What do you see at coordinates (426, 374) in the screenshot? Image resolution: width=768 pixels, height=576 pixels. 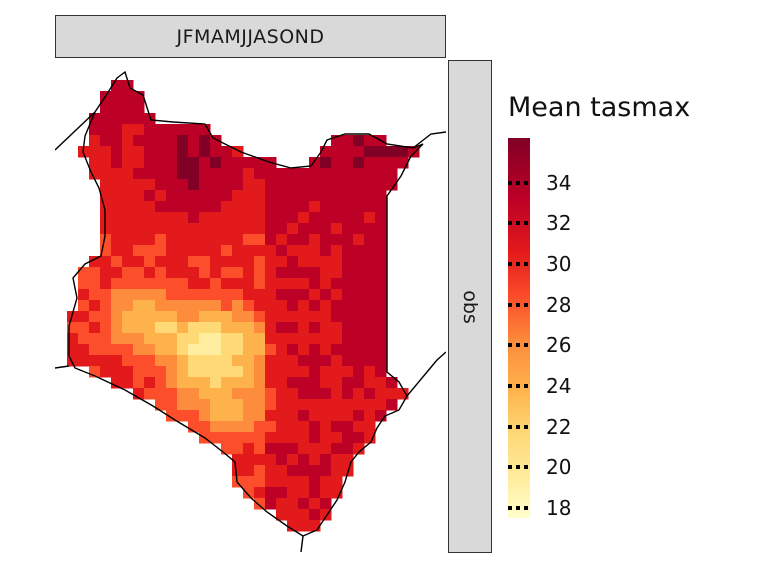 I see `southeast-coast-line` at bounding box center [426, 374].